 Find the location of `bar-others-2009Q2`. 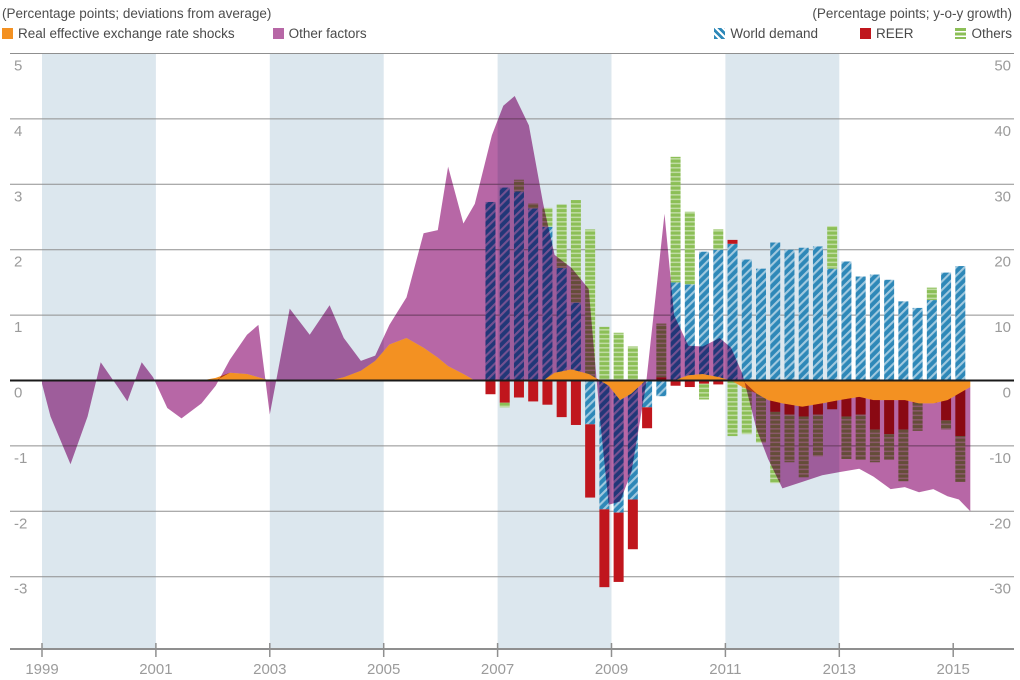

bar-others-2009Q2 is located at coordinates (632, 363).